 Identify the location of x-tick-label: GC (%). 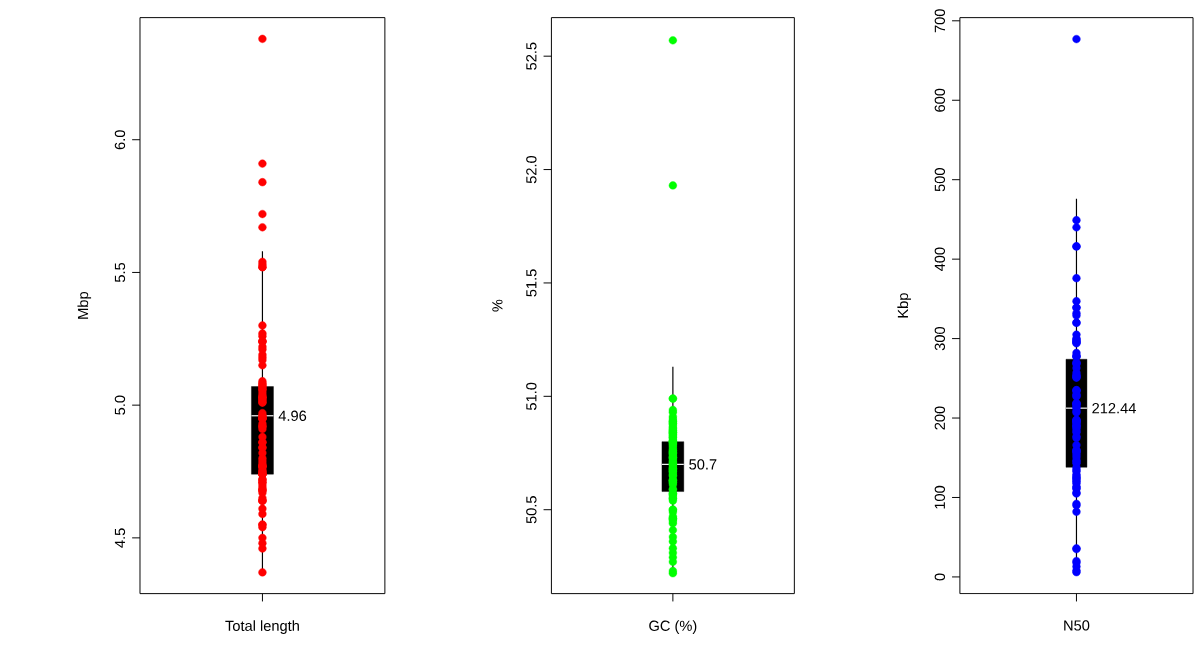
(673, 627).